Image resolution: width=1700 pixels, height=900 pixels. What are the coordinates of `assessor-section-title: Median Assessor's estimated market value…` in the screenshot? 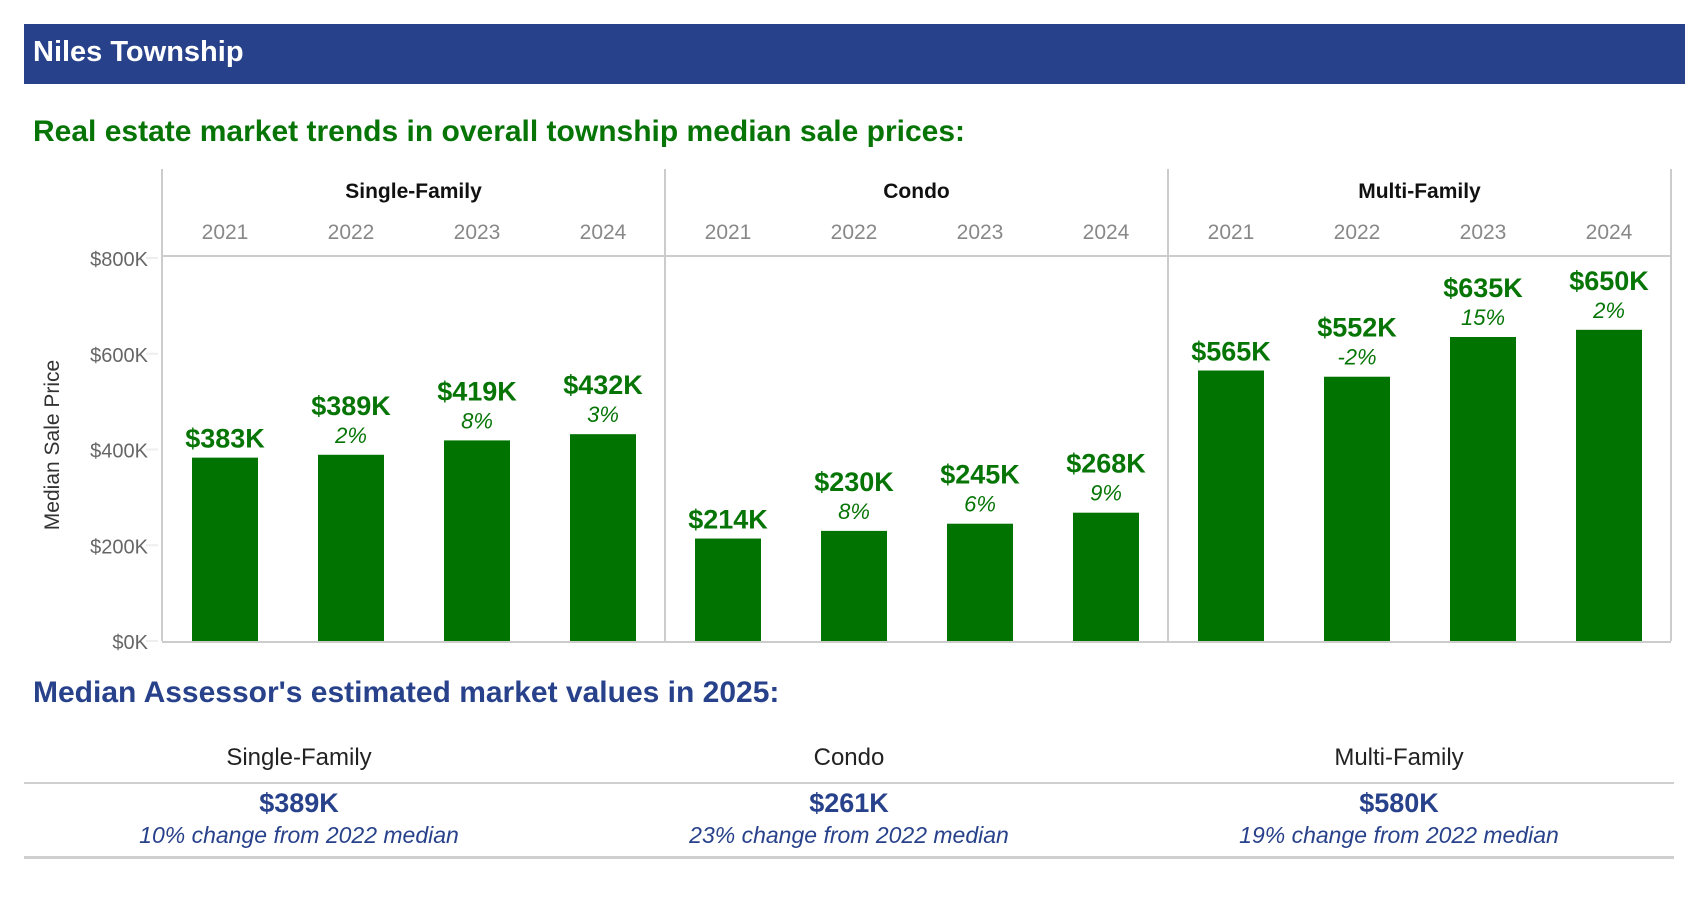 It's located at (406, 692).